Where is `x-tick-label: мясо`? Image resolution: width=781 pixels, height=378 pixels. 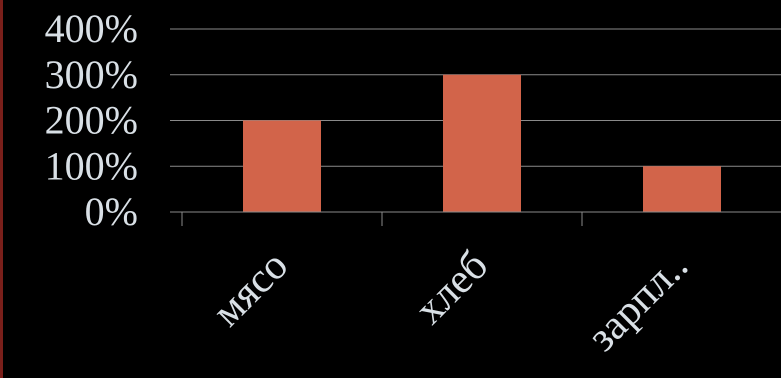 x-tick-label: мясо is located at coordinates (250, 289).